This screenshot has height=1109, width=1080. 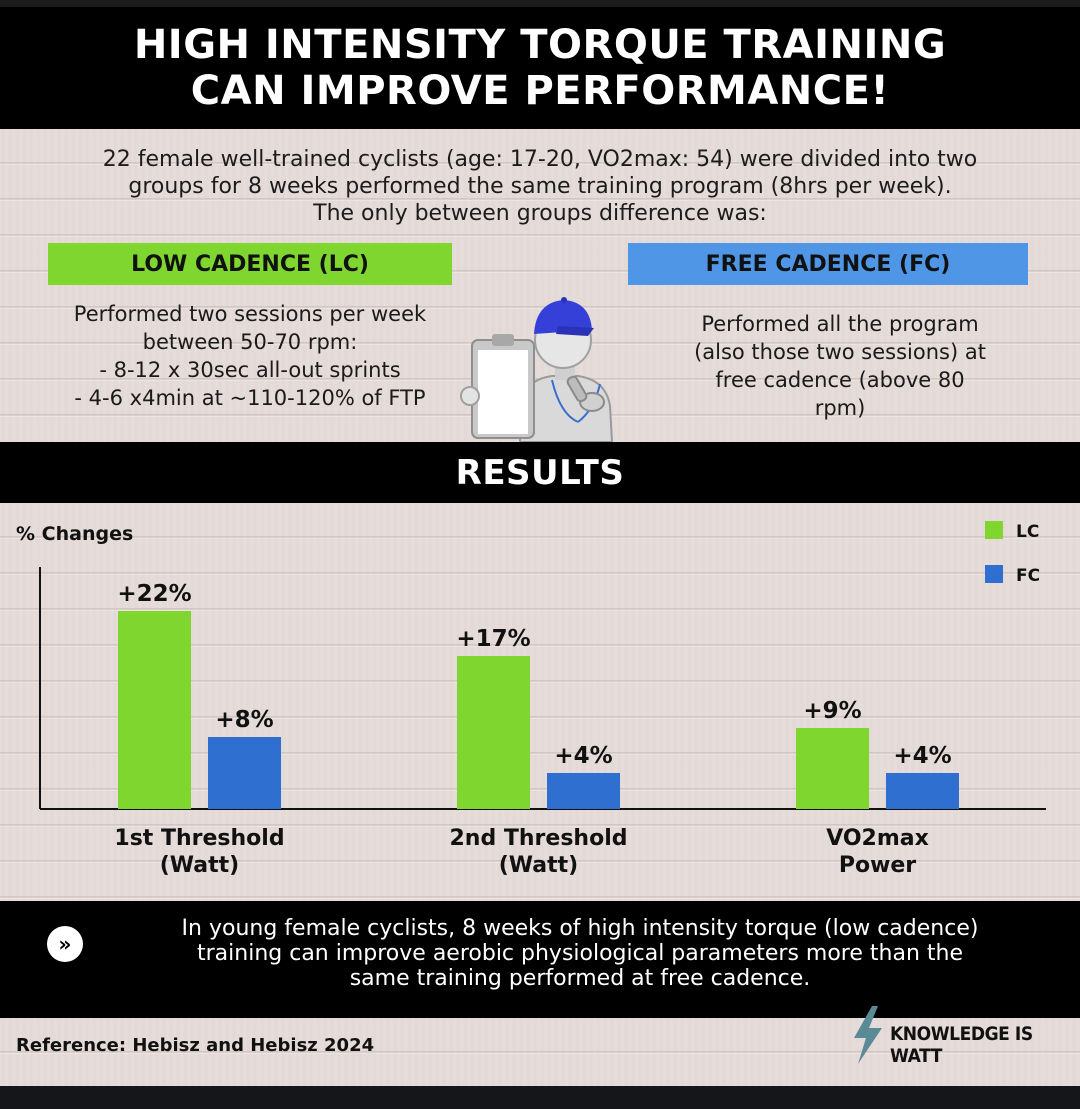 I want to click on conclusion-banner, so click(x=540, y=959).